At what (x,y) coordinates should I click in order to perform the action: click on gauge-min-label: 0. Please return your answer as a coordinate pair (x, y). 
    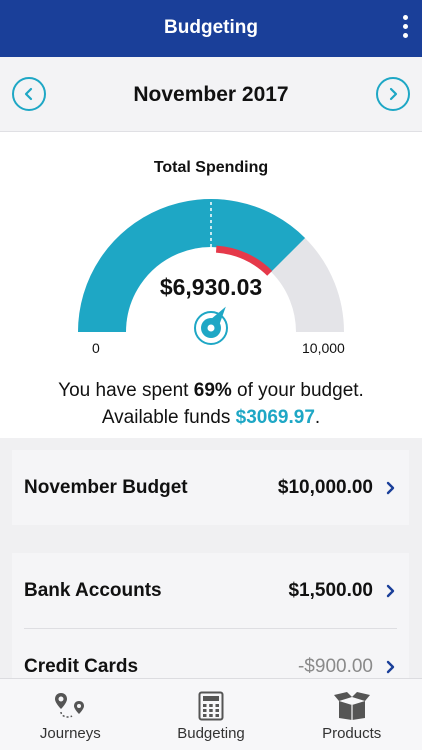
    Looking at the image, I should click on (96, 348).